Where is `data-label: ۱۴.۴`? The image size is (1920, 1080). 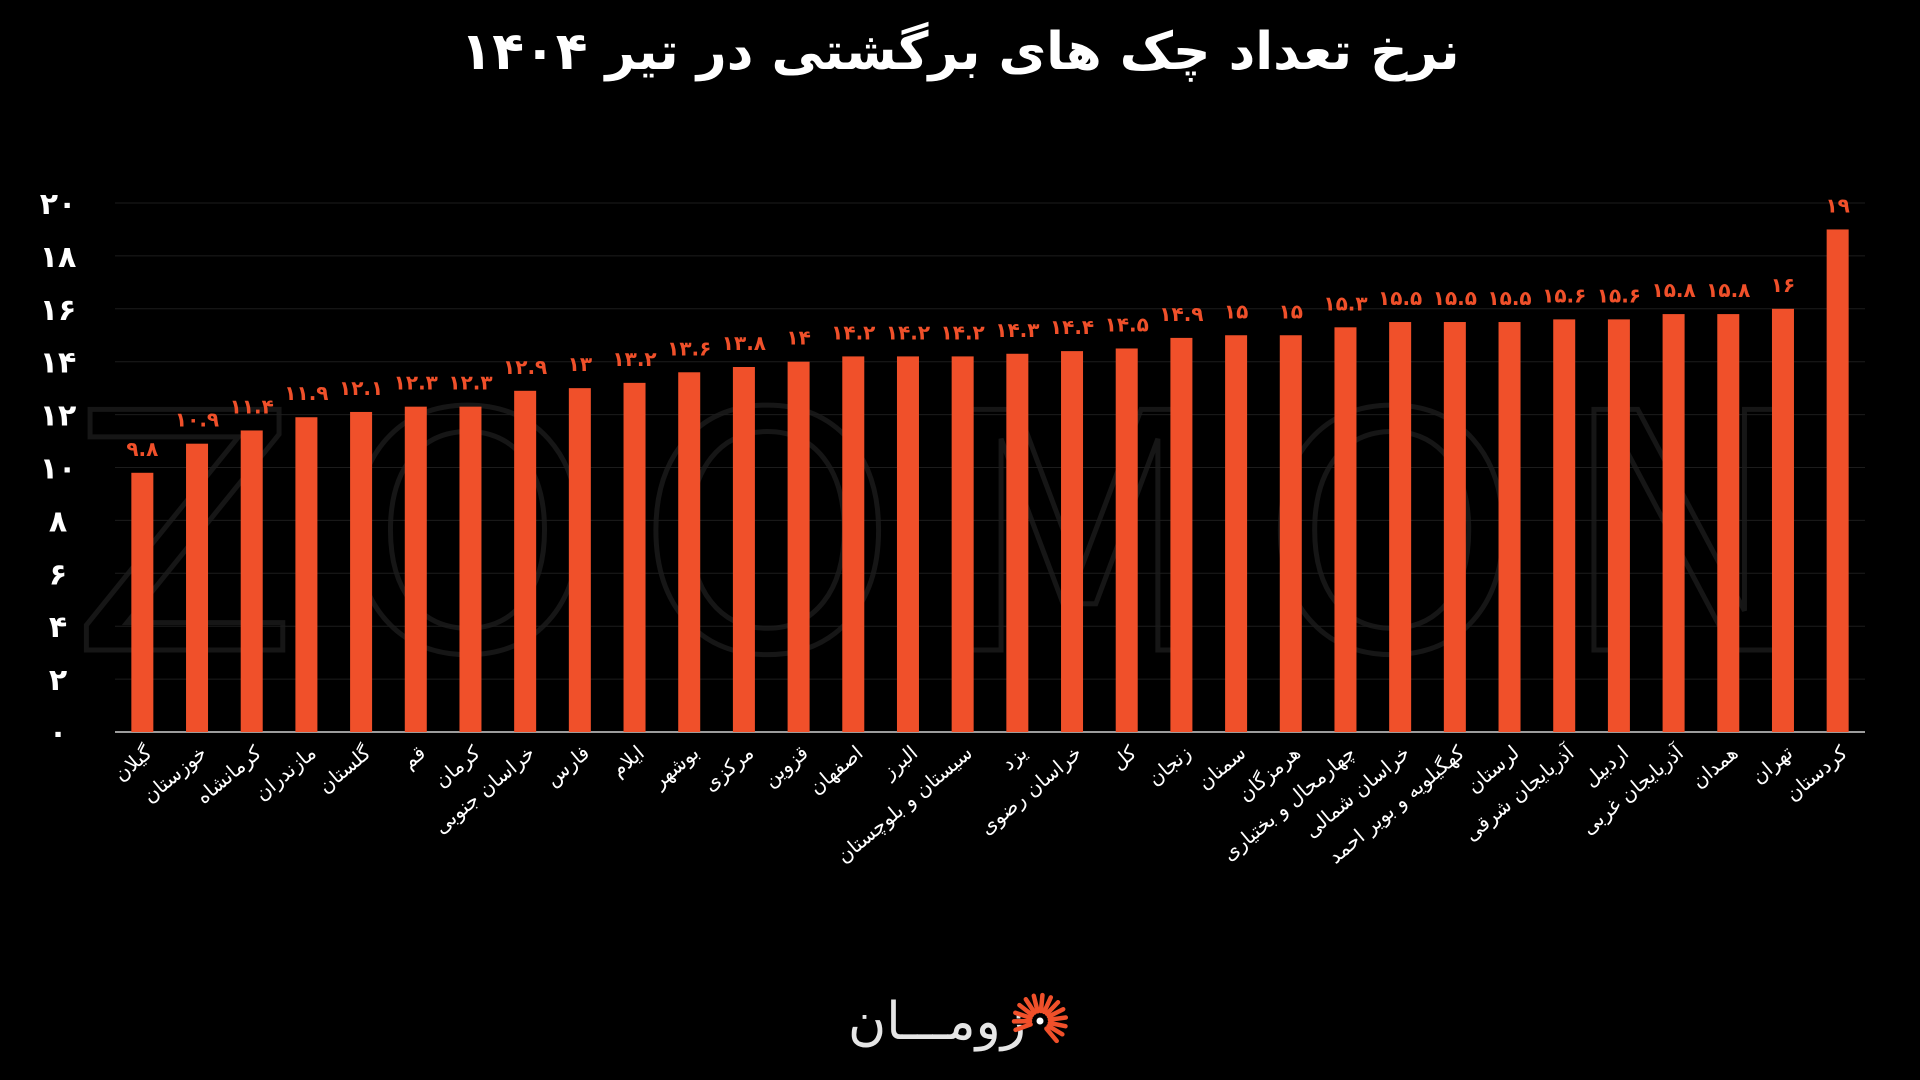
data-label: ۱۴.۴ is located at coordinates (1072, 327).